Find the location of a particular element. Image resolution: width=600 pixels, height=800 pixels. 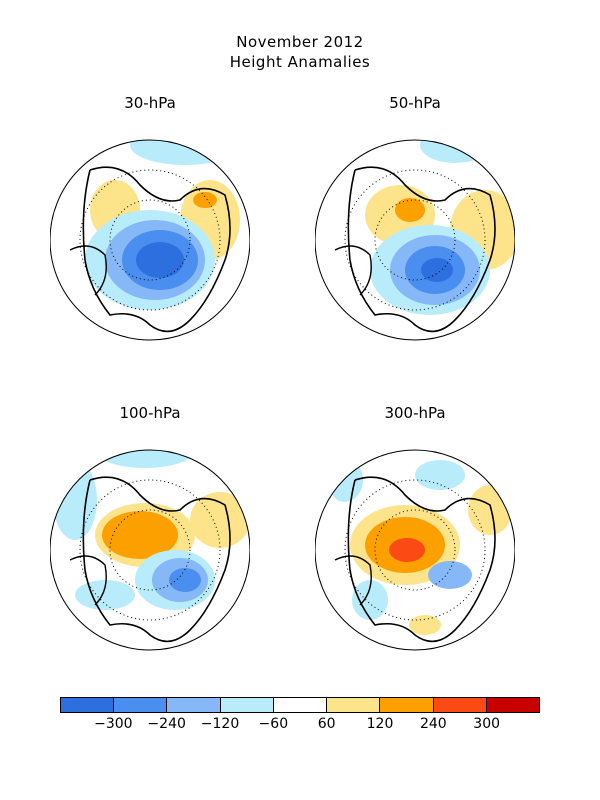

colorbar-tick-label: −300 is located at coordinates (113, 724).